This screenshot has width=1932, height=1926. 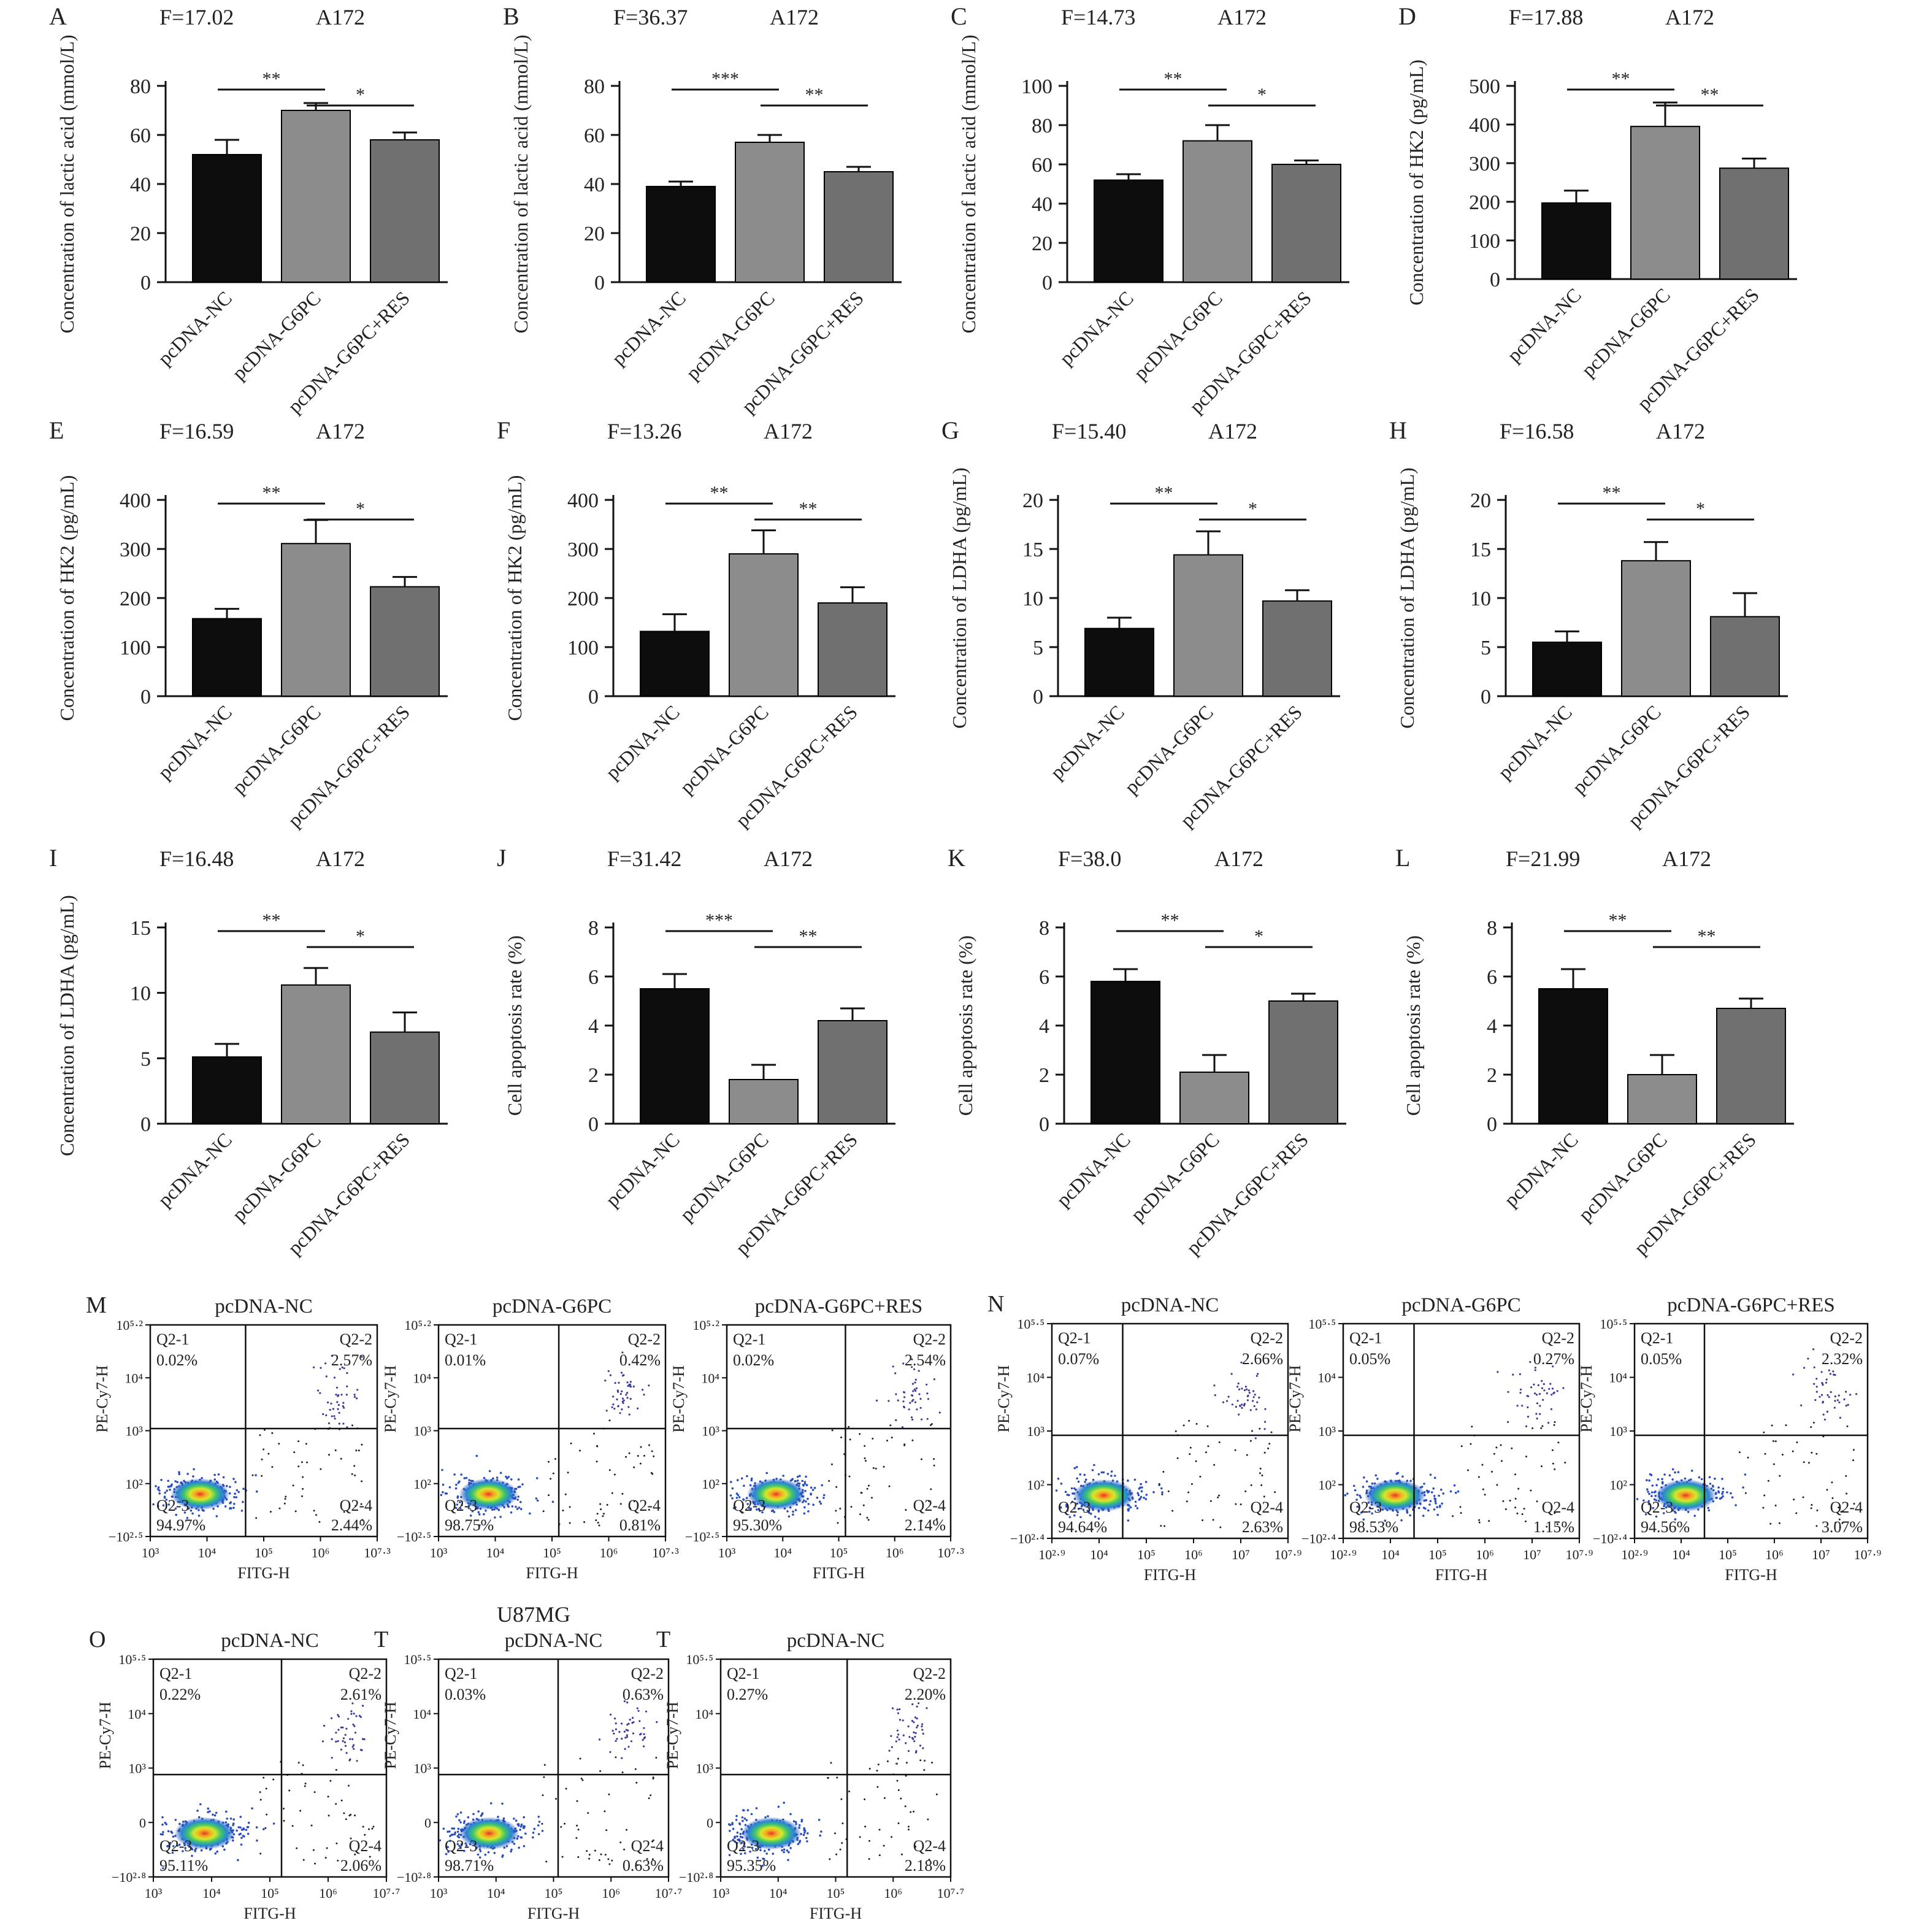 What do you see at coordinates (644, 431) in the screenshot?
I see `f-statistic: F=13.26` at bounding box center [644, 431].